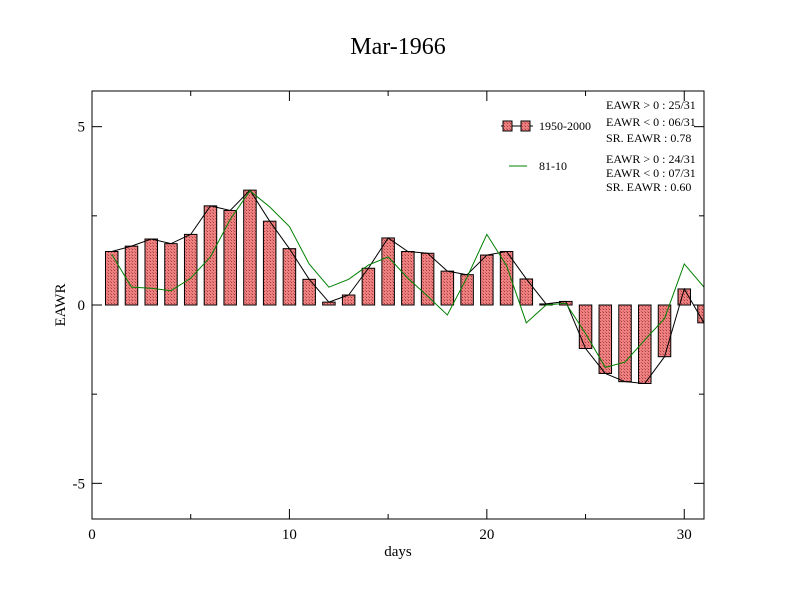 The width and height of the screenshot is (792, 612). What do you see at coordinates (565, 126) in the screenshot?
I see `legend-label-1950-2000: 1950-2000` at bounding box center [565, 126].